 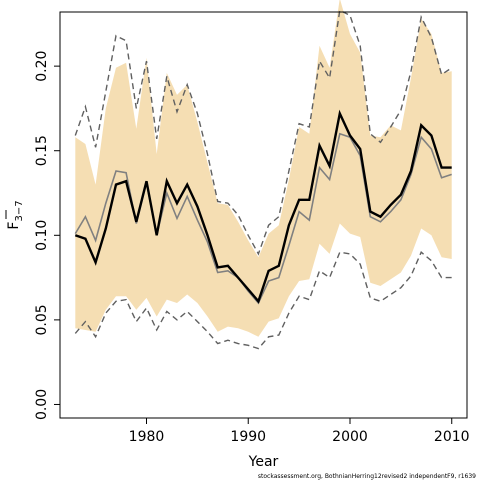 I want to click on svg-text: F3−7, so click(x=15, y=214).